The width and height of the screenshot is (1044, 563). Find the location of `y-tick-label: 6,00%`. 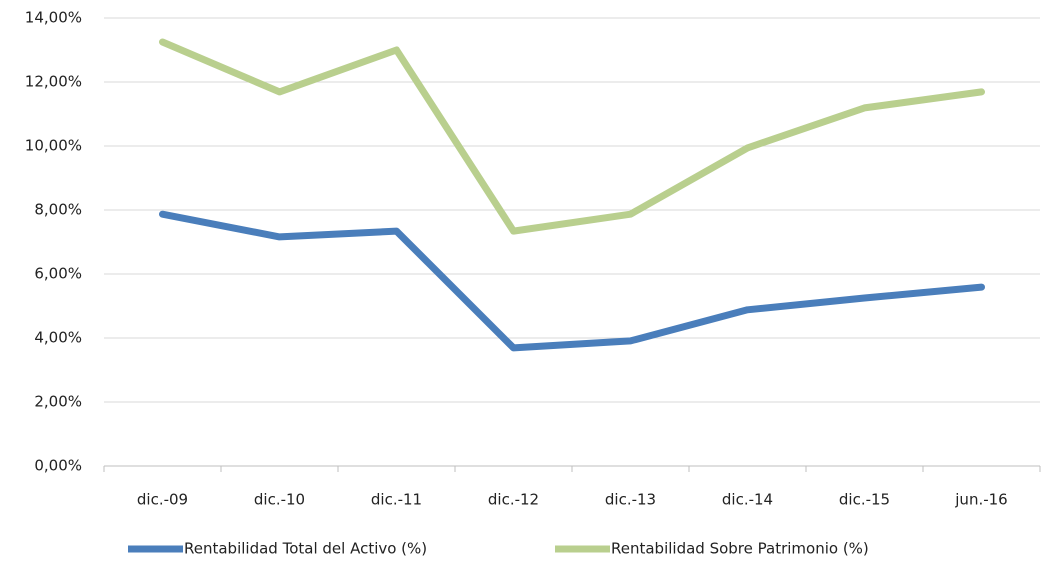

y-tick-label: 6,00% is located at coordinates (58, 274).